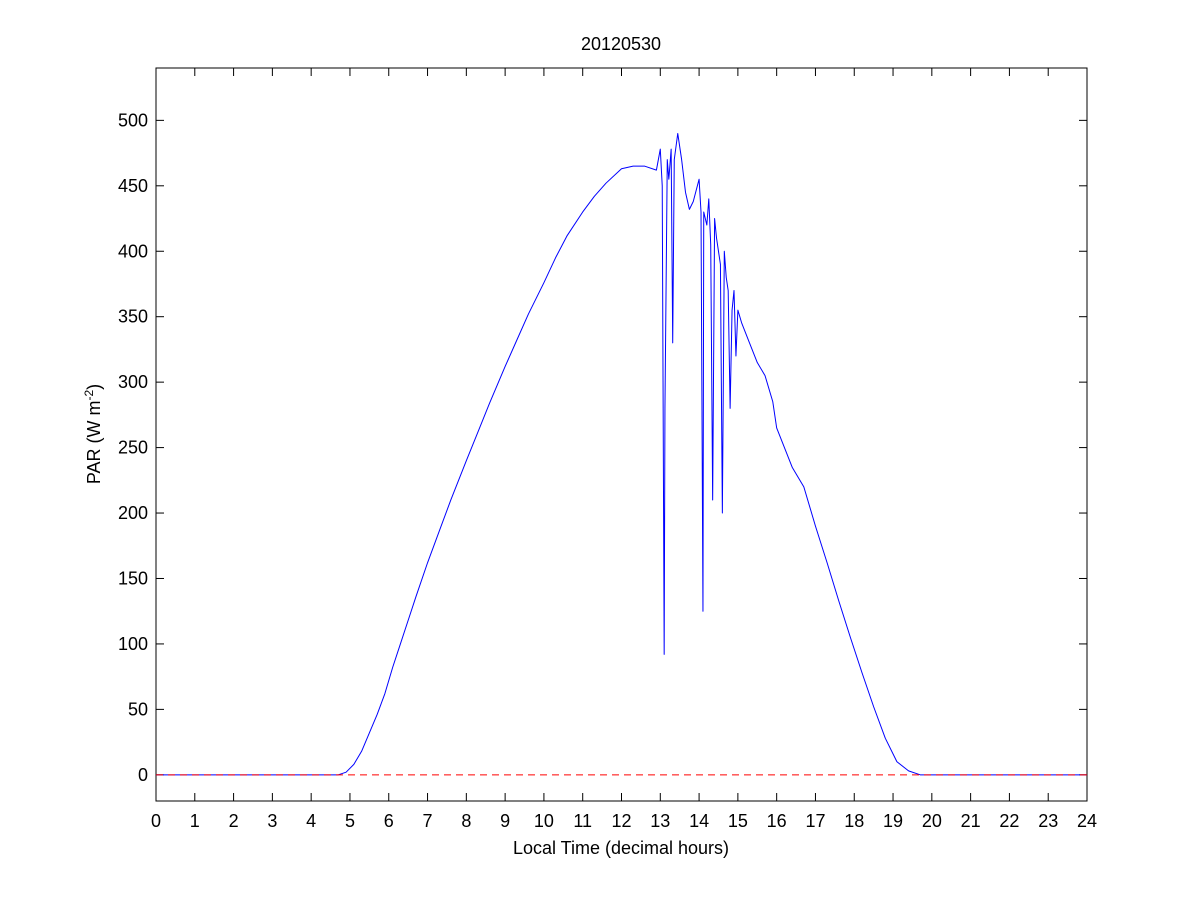  What do you see at coordinates (854, 821) in the screenshot?
I see `x-tick-label: 18` at bounding box center [854, 821].